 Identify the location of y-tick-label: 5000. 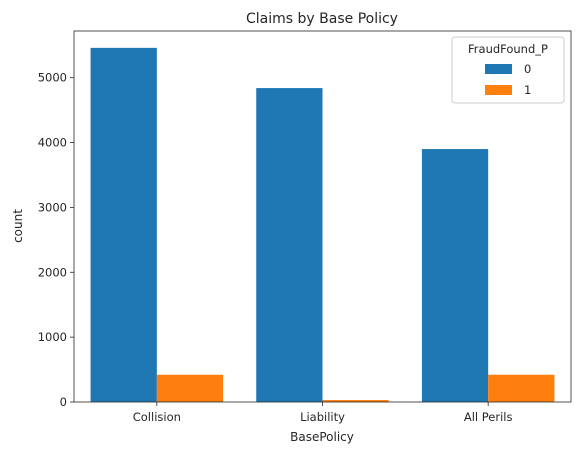
(52, 78).